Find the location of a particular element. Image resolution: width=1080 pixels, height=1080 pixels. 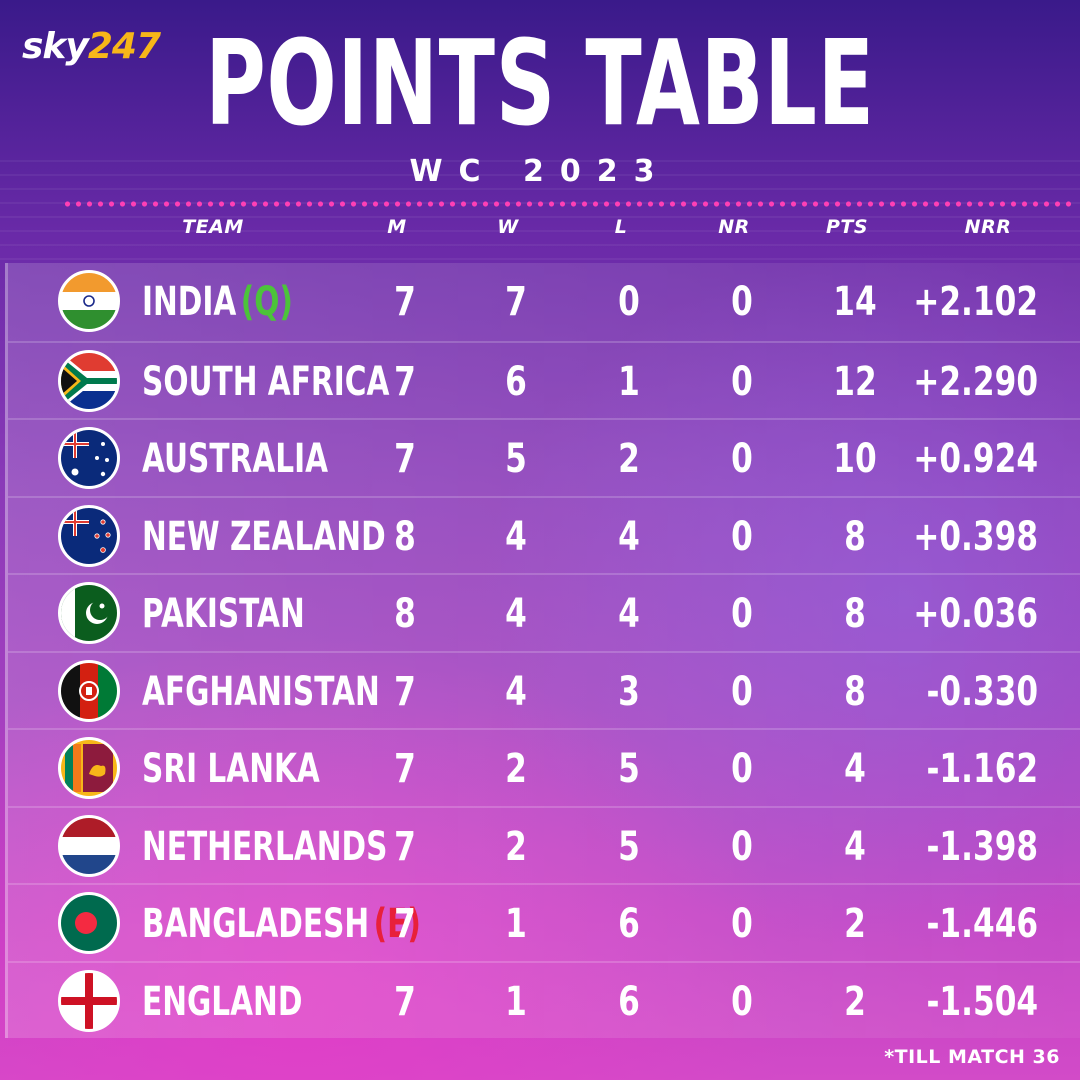

points-cell: 14 is located at coordinates (855, 302).